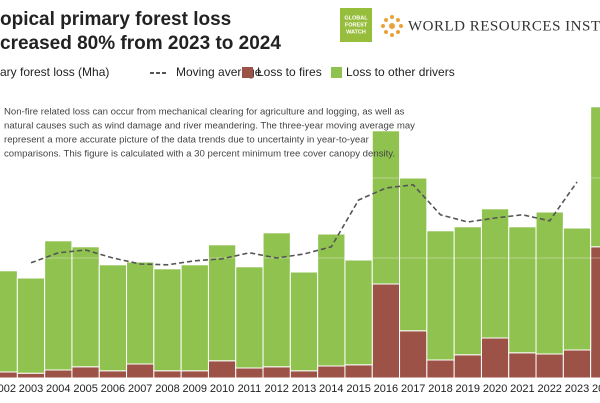  I want to click on x-tick-label: 2022, so click(549, 389).